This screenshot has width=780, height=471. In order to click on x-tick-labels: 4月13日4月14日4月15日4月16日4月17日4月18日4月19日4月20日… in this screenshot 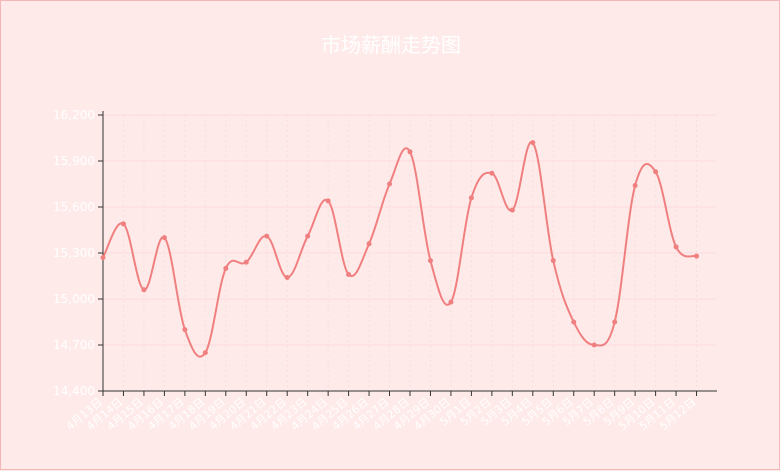, I will do `click(381, 414)`.